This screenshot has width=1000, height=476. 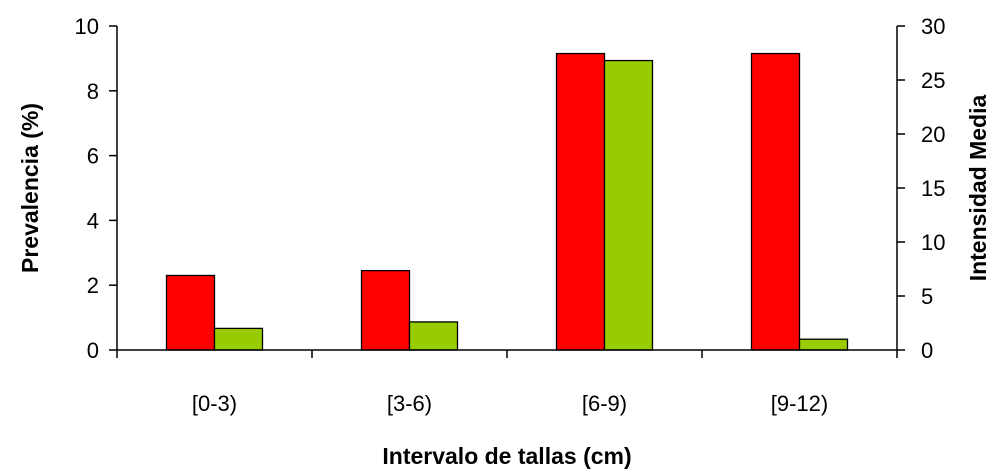 What do you see at coordinates (214, 403) in the screenshot?
I see `x-tick-label: [0-3)` at bounding box center [214, 403].